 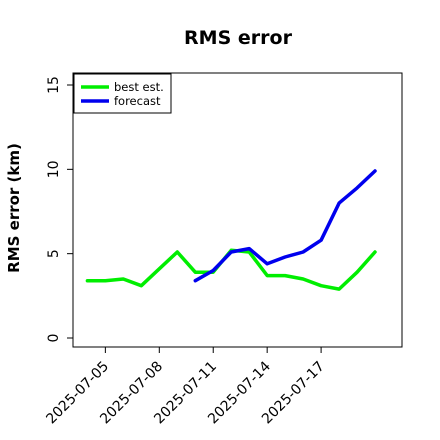 What do you see at coordinates (59, 209) in the screenshot?
I see `y-axis: 0 5 10 15` at bounding box center [59, 209].